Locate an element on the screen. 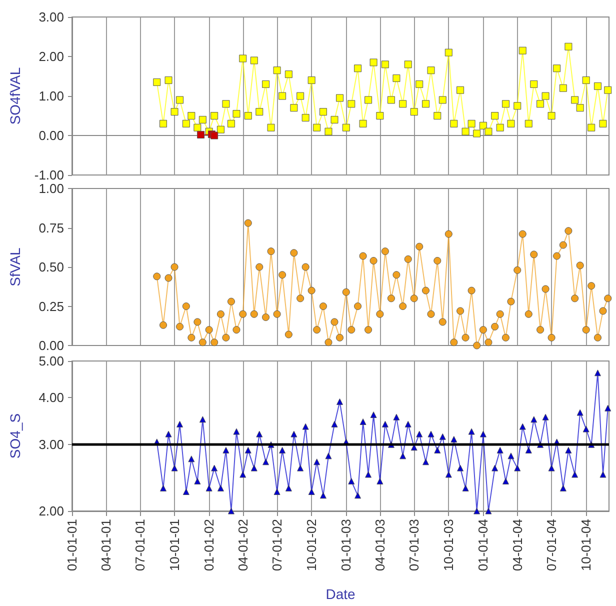 This screenshot has width=616, height=606. y-axis-title: SfVAL is located at coordinates (15, 266).